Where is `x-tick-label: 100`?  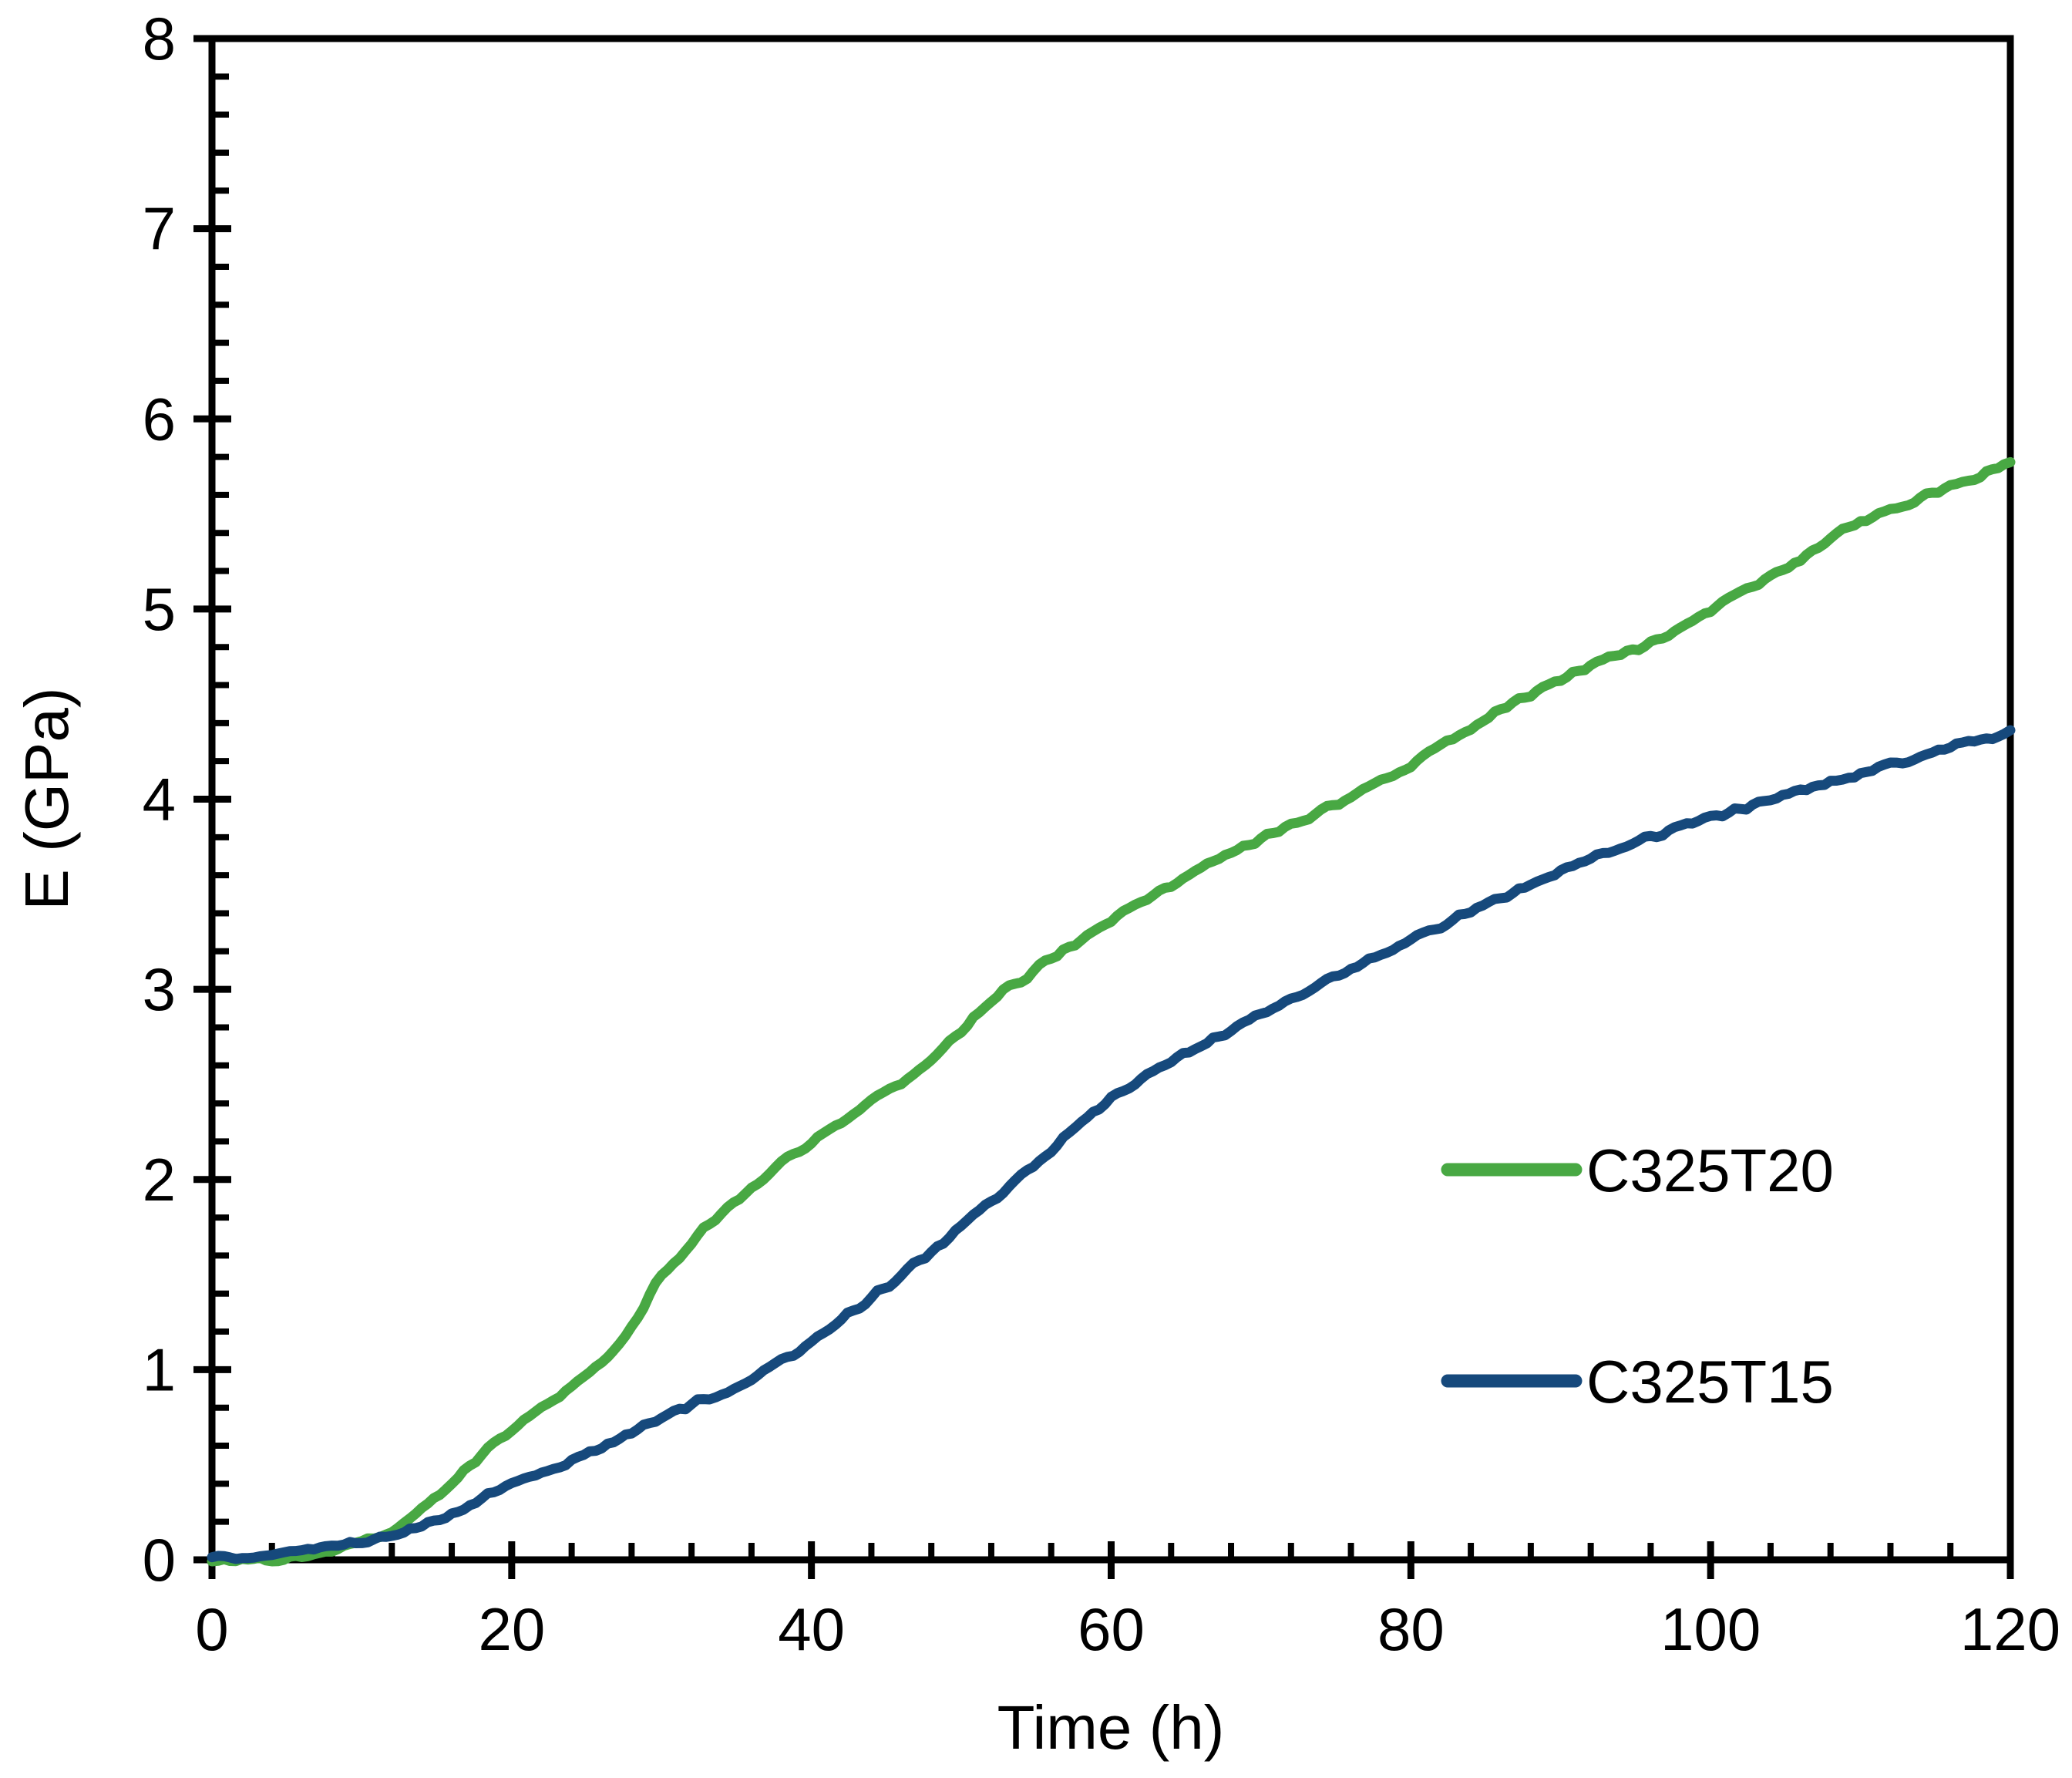
x-tick-label: 100 is located at coordinates (1711, 1629).